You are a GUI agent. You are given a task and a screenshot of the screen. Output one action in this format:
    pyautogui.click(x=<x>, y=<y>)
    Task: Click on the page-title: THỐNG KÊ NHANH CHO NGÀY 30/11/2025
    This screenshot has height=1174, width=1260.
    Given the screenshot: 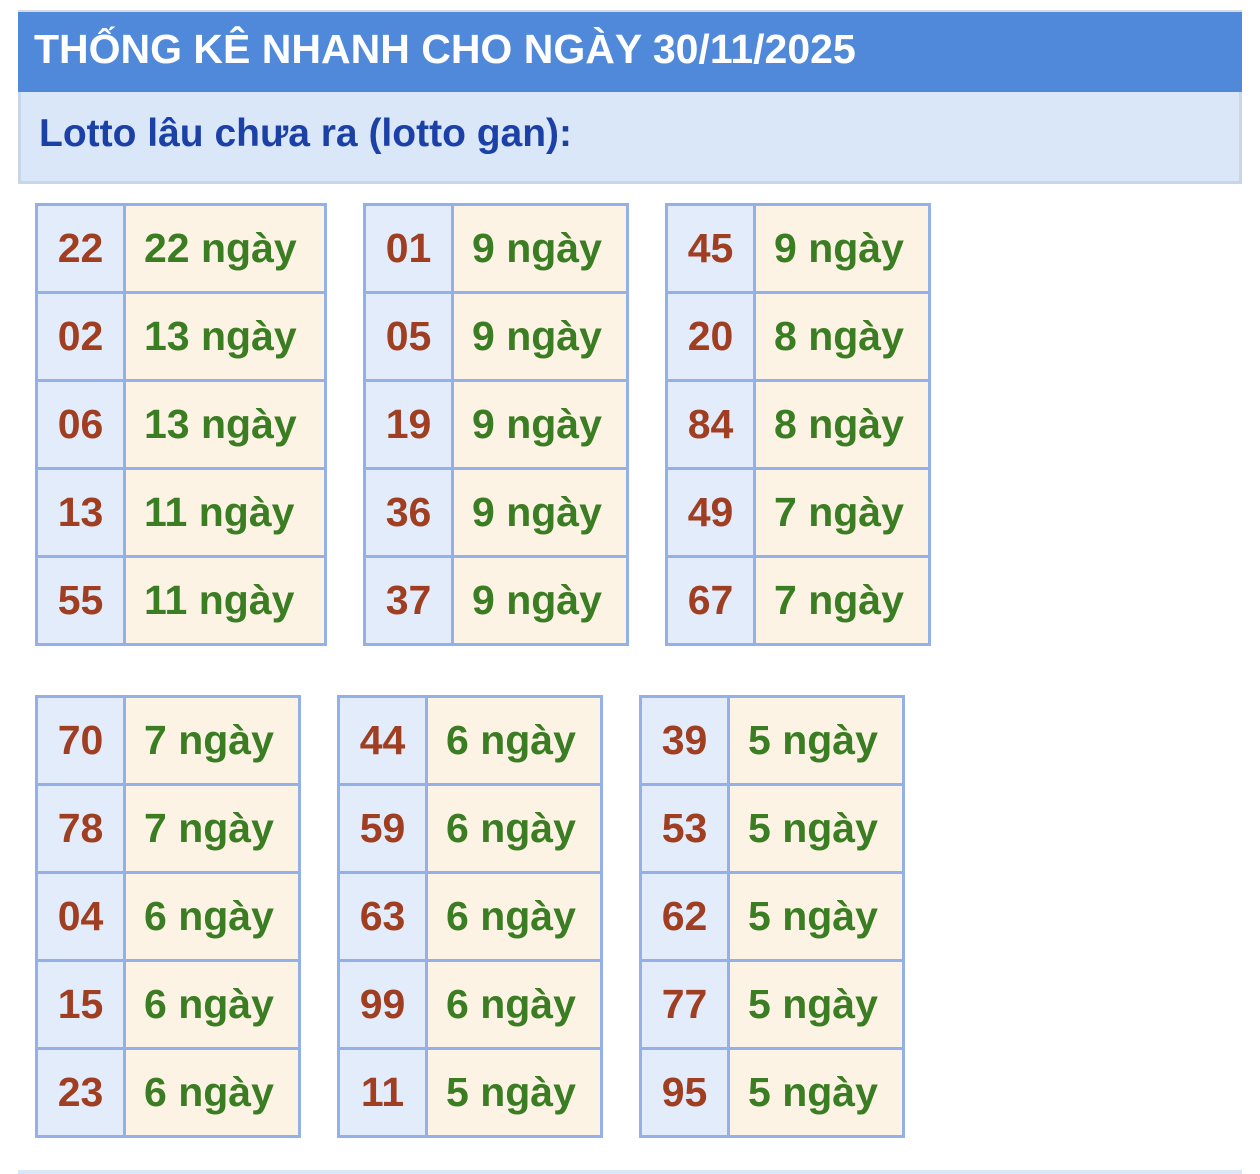 What is the action you would take?
    pyautogui.click(x=445, y=49)
    